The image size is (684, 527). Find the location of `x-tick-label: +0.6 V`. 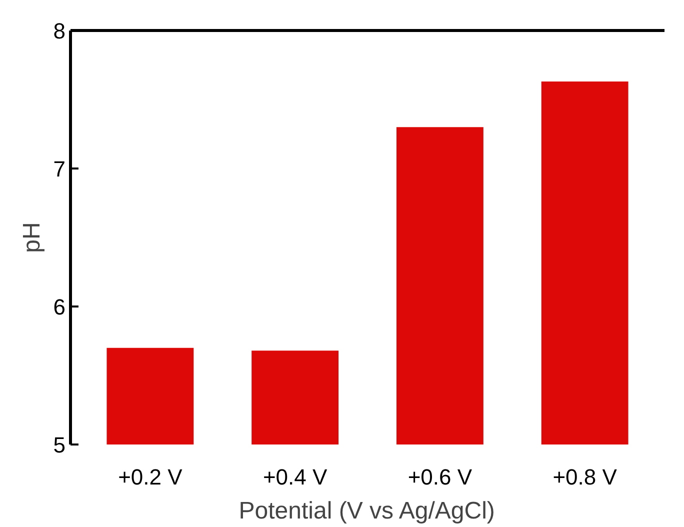

x-tick-label: +0.6 V is located at coordinates (440, 477).